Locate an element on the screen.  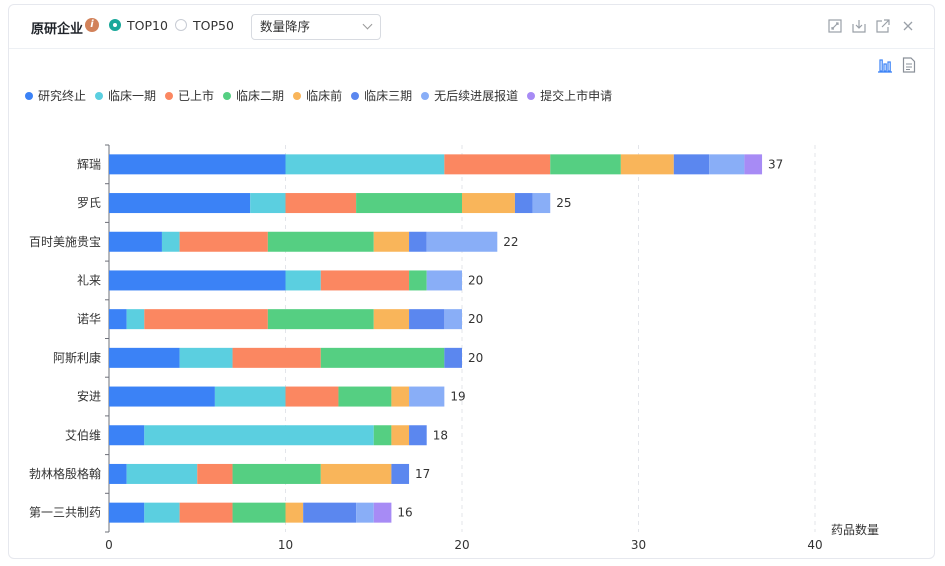
document-icon is located at coordinates (909, 65).